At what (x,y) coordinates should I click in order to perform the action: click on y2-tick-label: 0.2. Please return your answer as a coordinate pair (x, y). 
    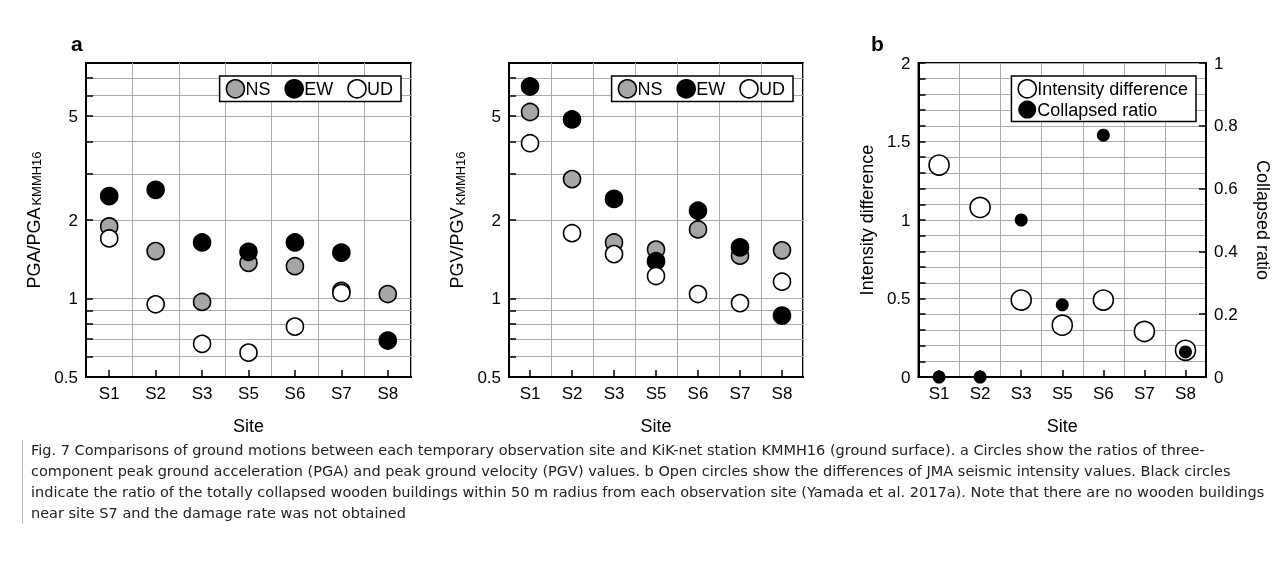
    Looking at the image, I should click on (1226, 314).